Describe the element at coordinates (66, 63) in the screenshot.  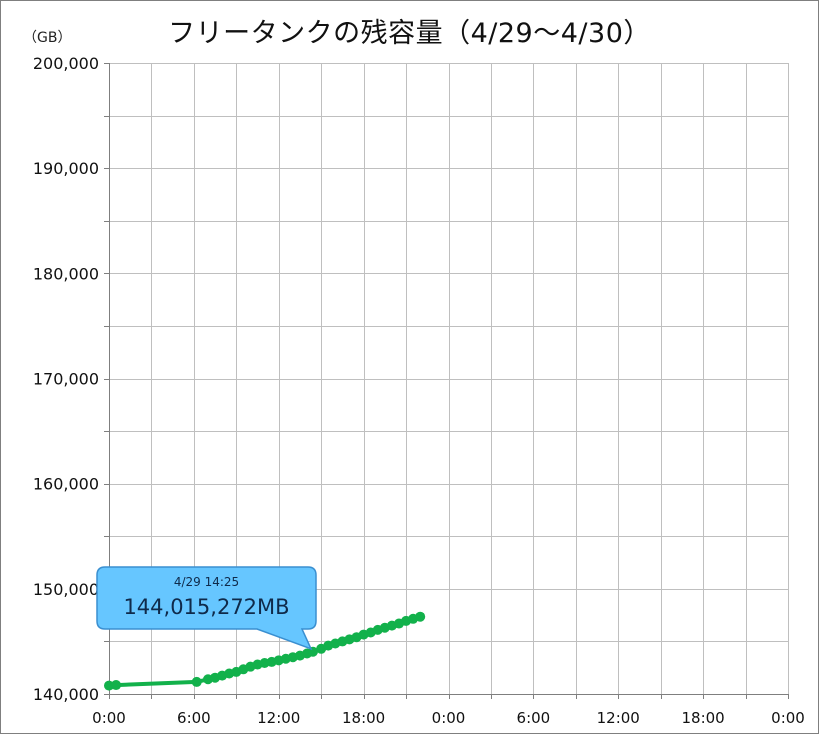
I see `y-tick-label: 200,000` at that location.